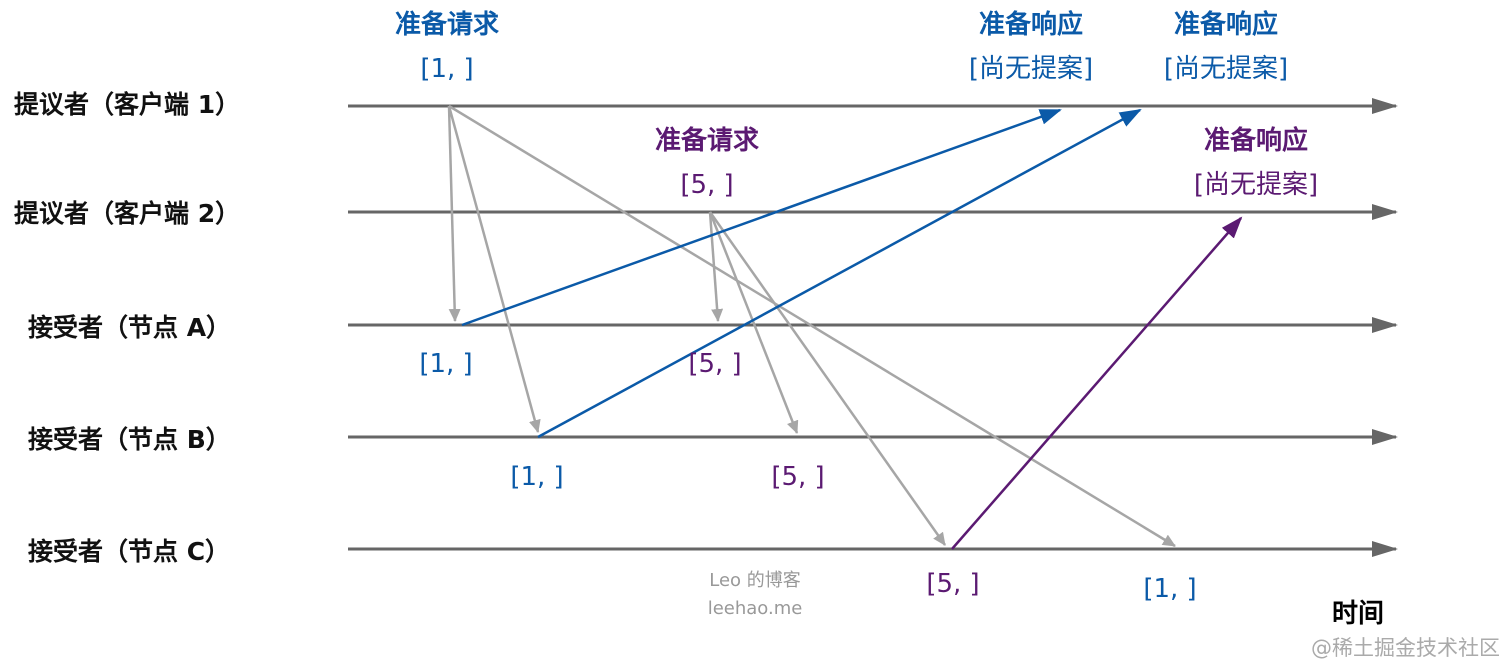  Describe the element at coordinates (755, 580) in the screenshot. I see `watermark-author: Leo 的博客` at that location.